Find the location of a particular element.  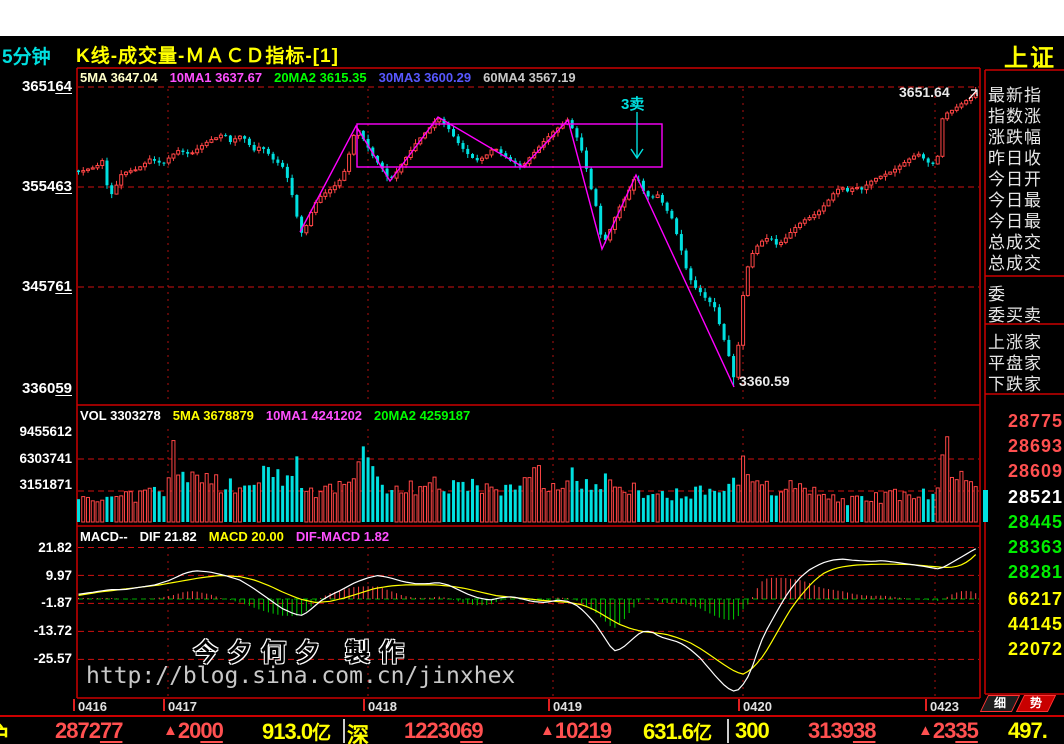

macd-ma-value: MACD-- is located at coordinates (104, 536).